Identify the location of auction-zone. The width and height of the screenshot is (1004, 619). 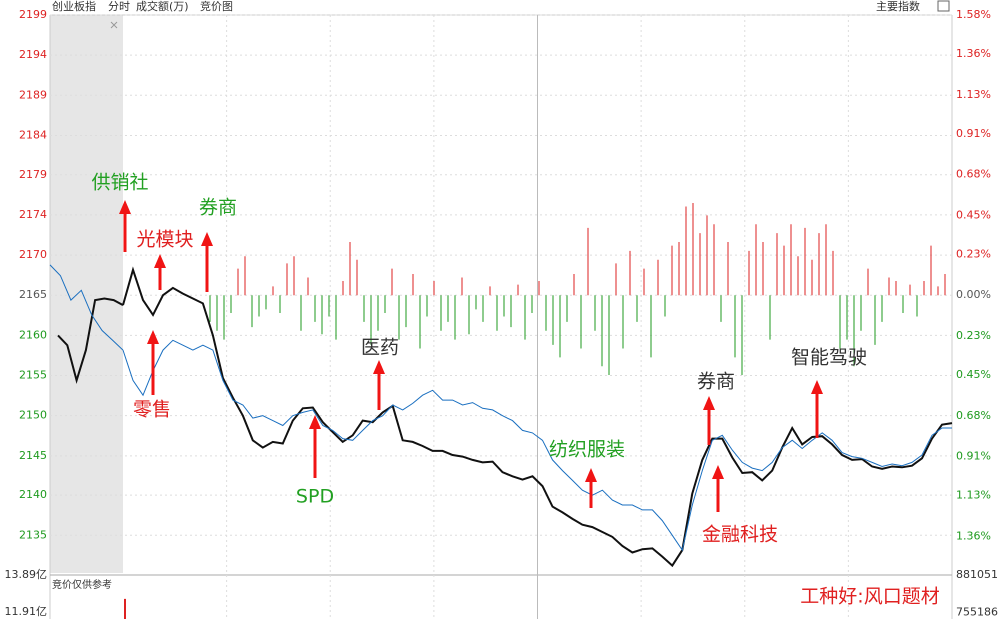
(86, 294).